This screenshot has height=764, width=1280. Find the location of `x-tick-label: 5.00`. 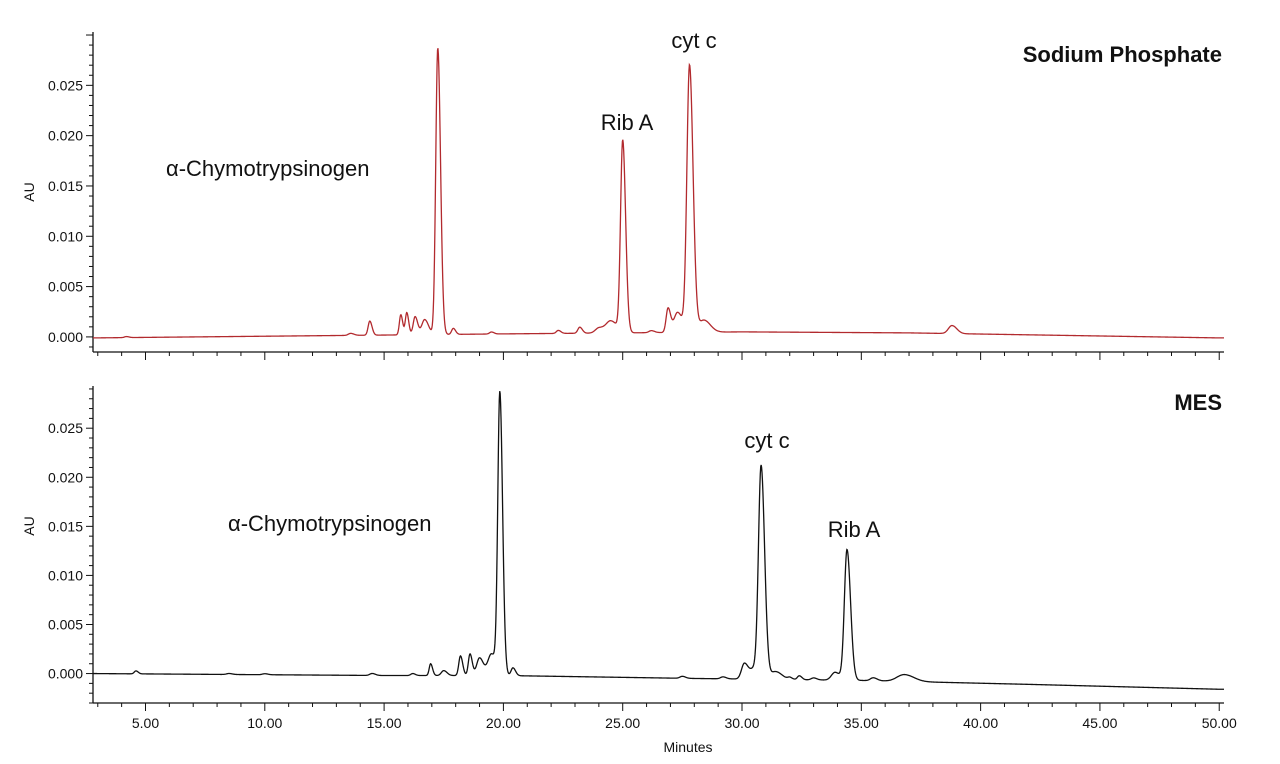

x-tick-label: 5.00 is located at coordinates (145, 723).